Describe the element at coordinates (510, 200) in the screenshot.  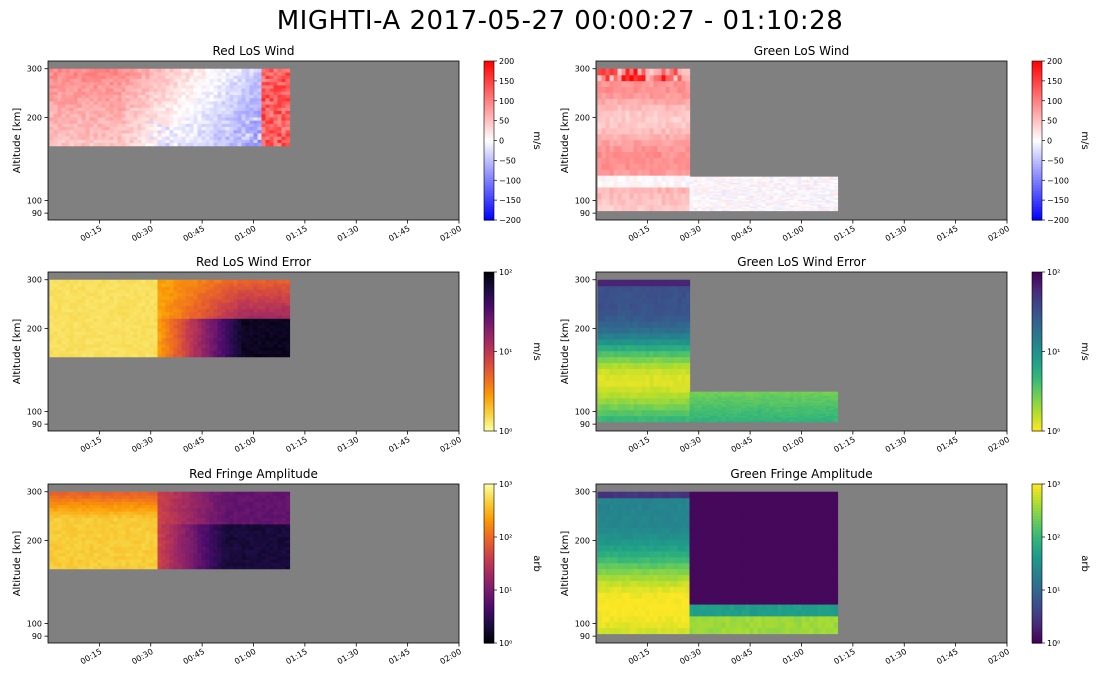
I see `colorbar-tick-label: −150` at that location.